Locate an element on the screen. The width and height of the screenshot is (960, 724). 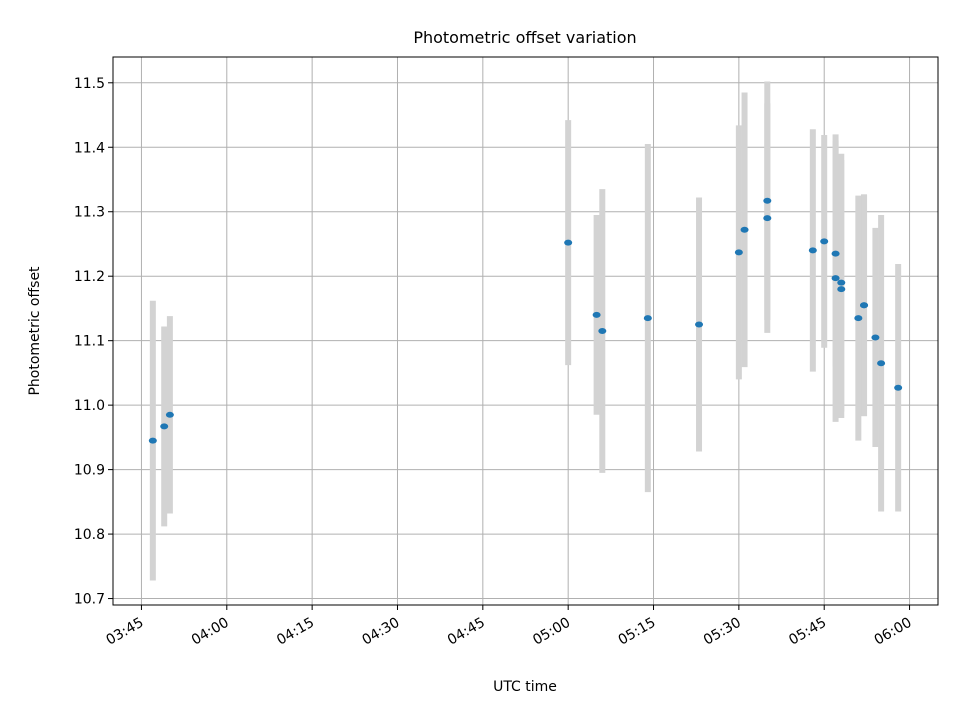
y-tick-label: 10.8 is located at coordinates (89, 535).